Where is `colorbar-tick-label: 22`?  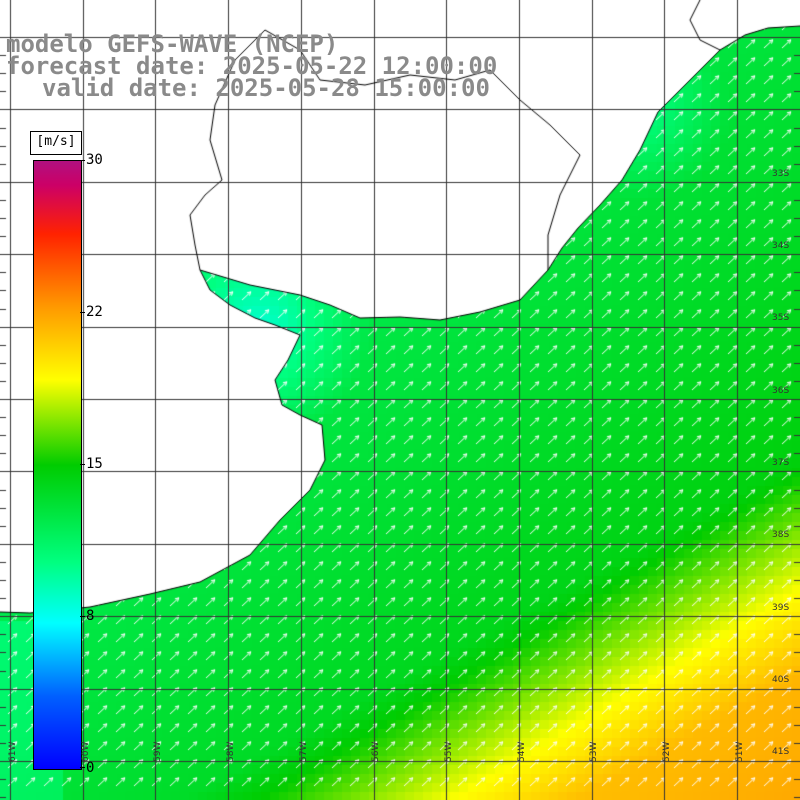
colorbar-tick-label: 22 is located at coordinates (94, 312).